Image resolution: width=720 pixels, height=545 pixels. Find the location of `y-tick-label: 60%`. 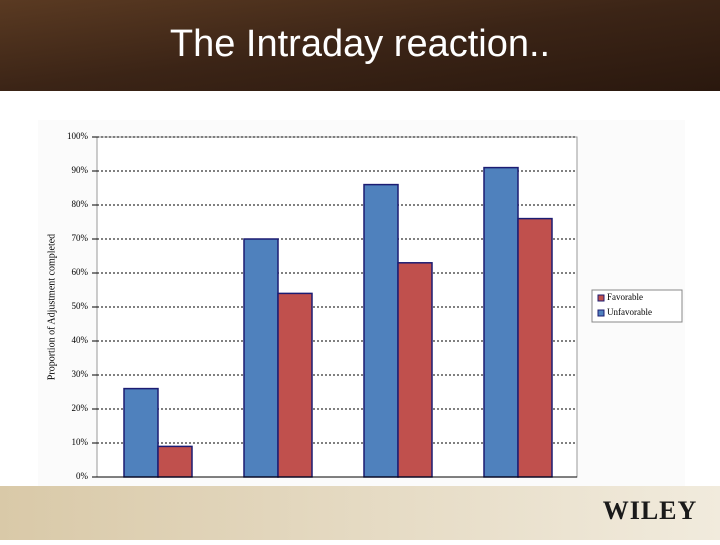

y-tick-label: 60% is located at coordinates (80, 272).